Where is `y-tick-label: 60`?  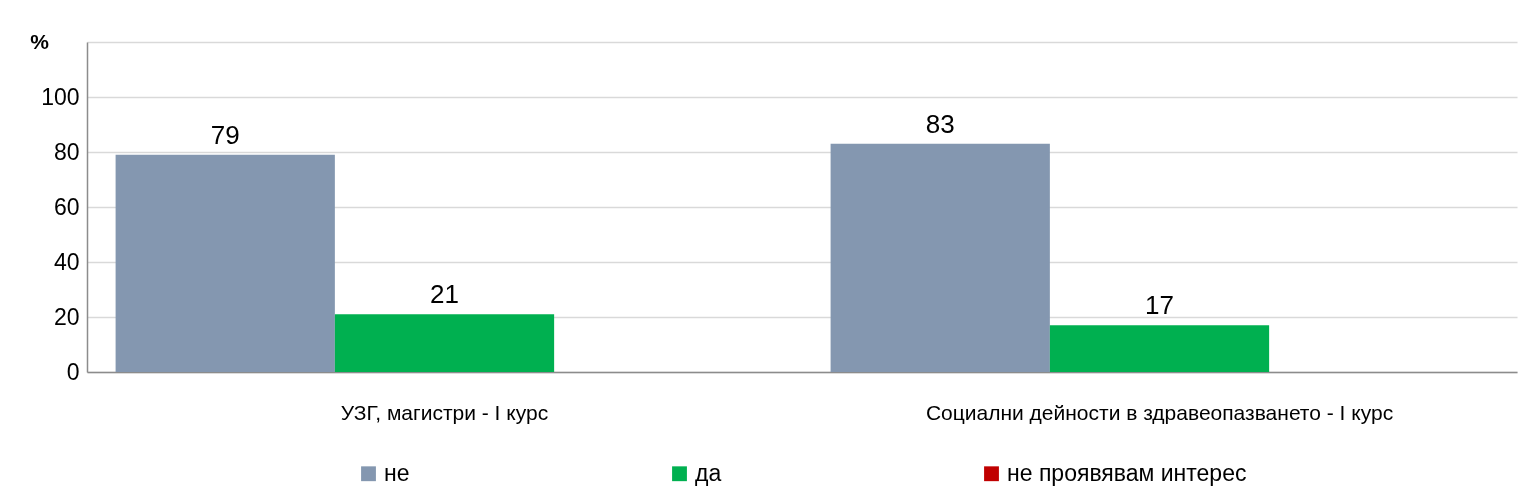
y-tick-label: 60 is located at coordinates (66, 206).